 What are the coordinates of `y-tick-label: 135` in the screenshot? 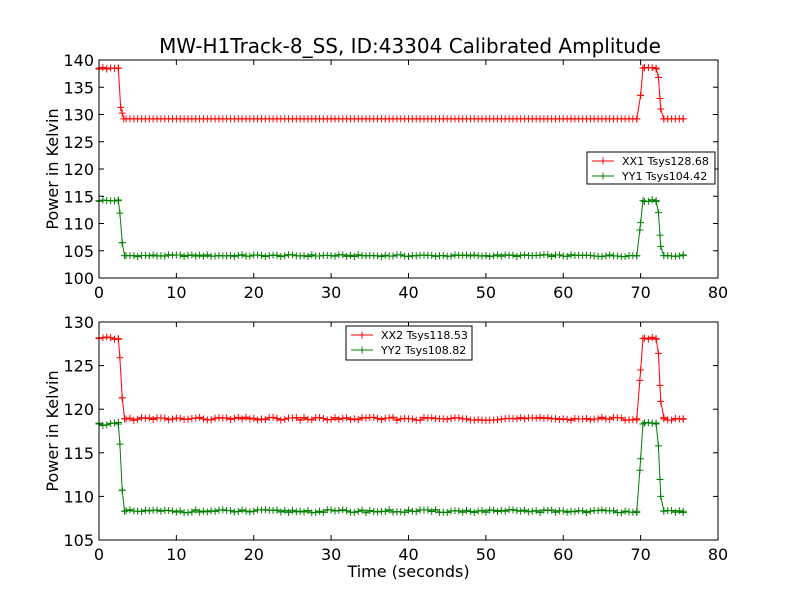 It's located at (78, 87).